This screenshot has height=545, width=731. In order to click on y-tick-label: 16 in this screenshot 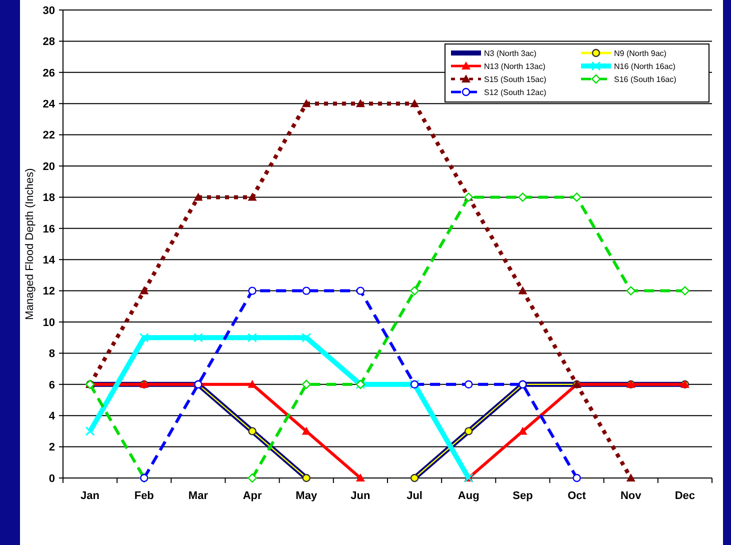, I will do `click(48, 229)`.